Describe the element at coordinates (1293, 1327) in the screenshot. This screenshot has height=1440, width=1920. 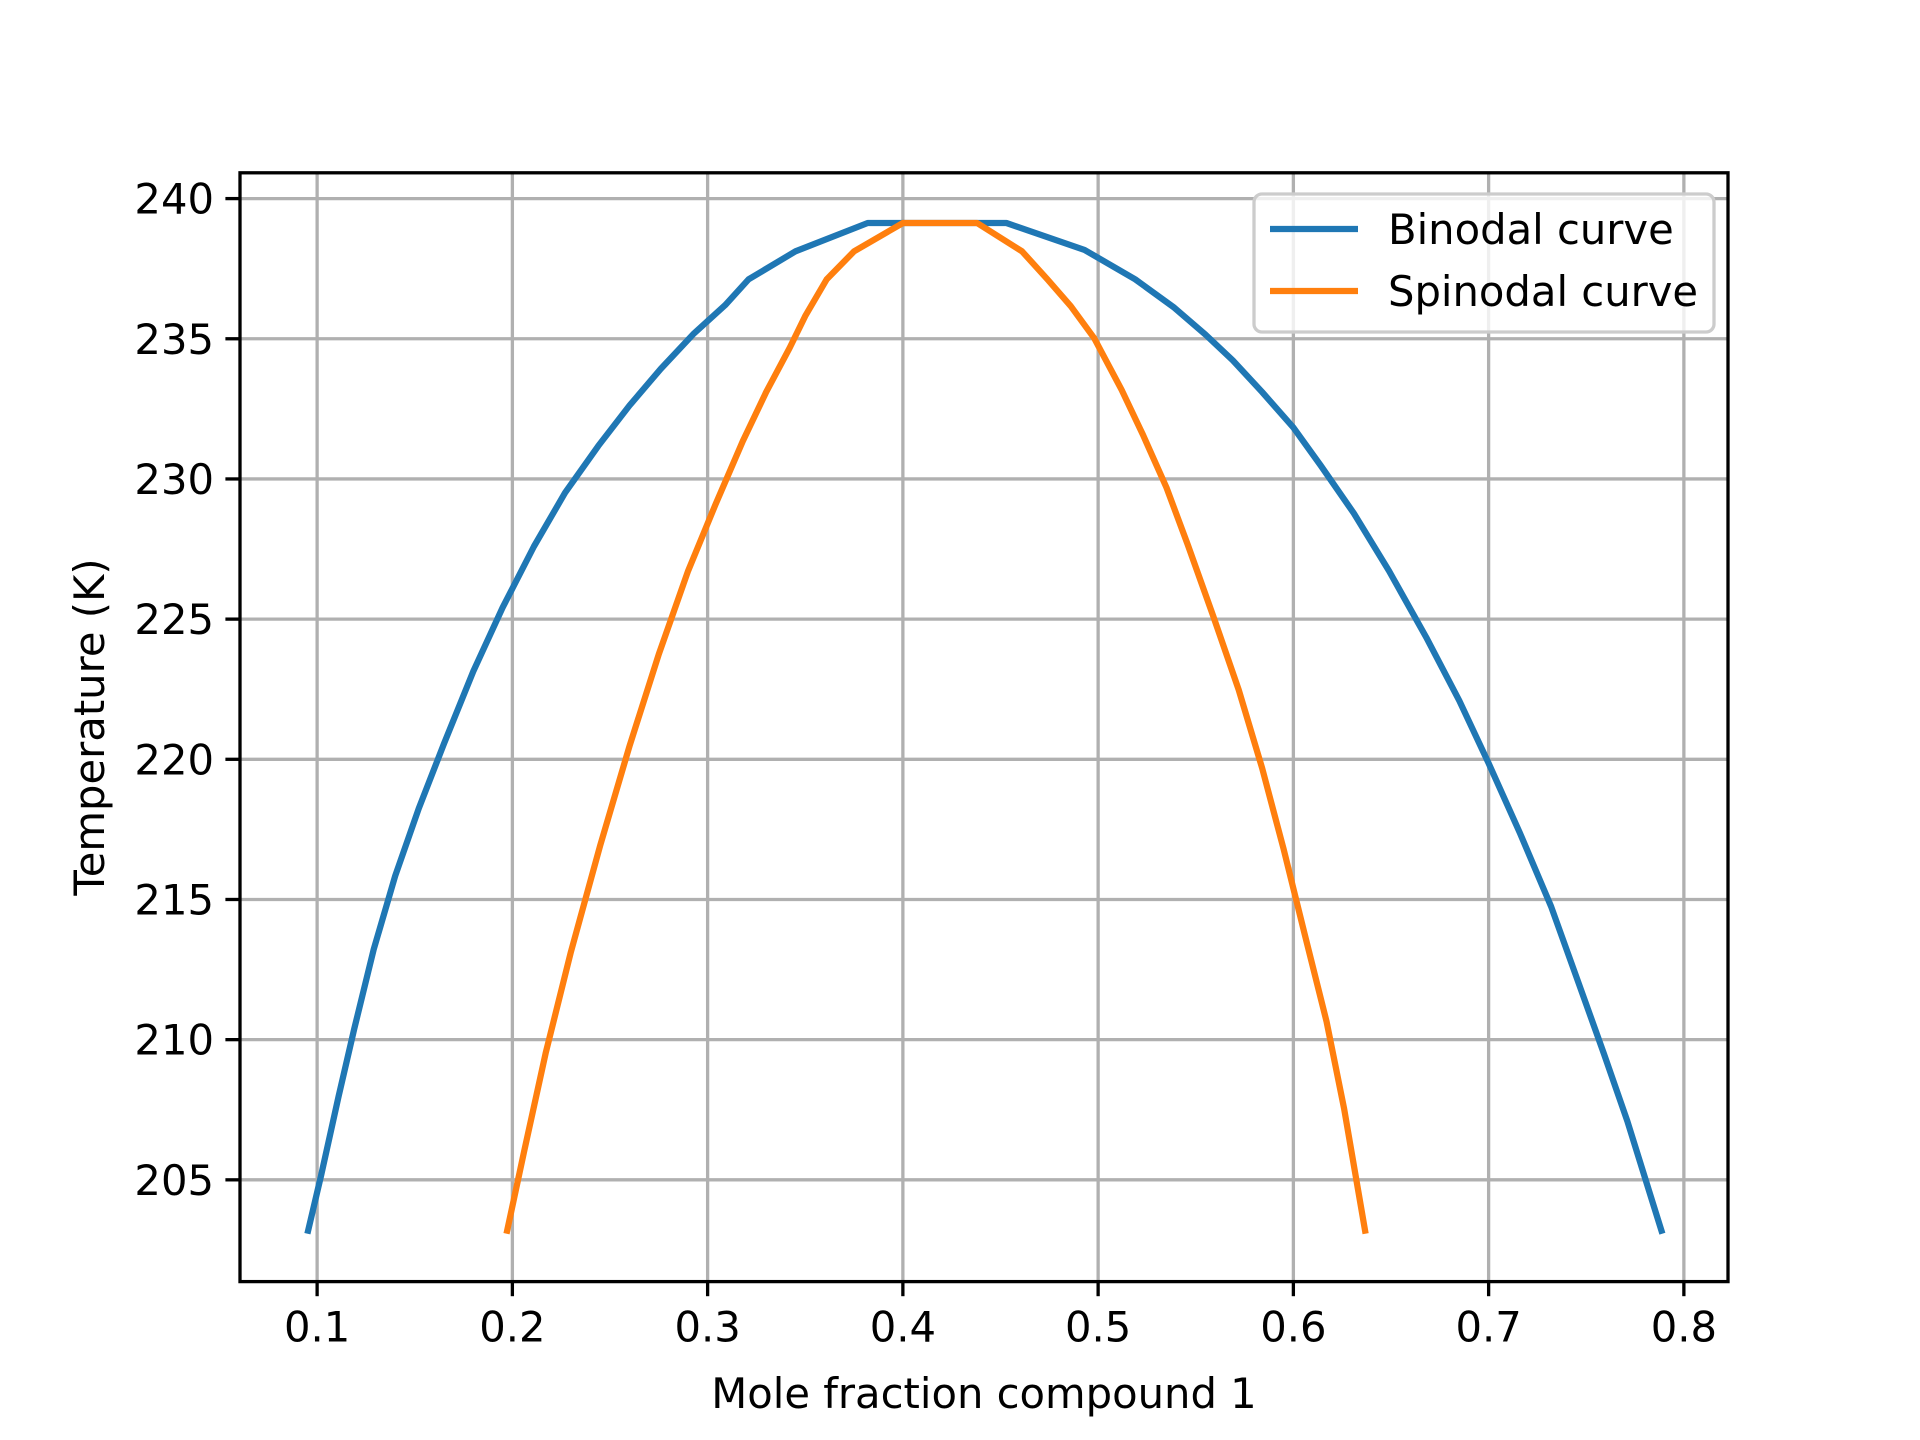
I see `x-tick-label: 0.6` at that location.